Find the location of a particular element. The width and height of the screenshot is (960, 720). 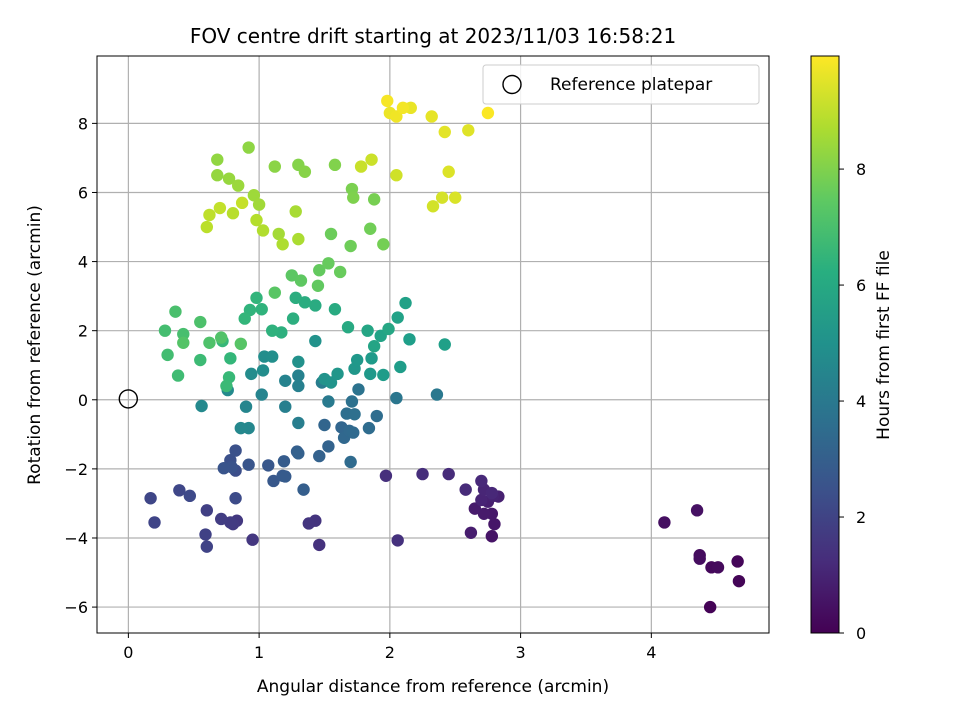

y-tick-label: 4 is located at coordinates (83, 262).